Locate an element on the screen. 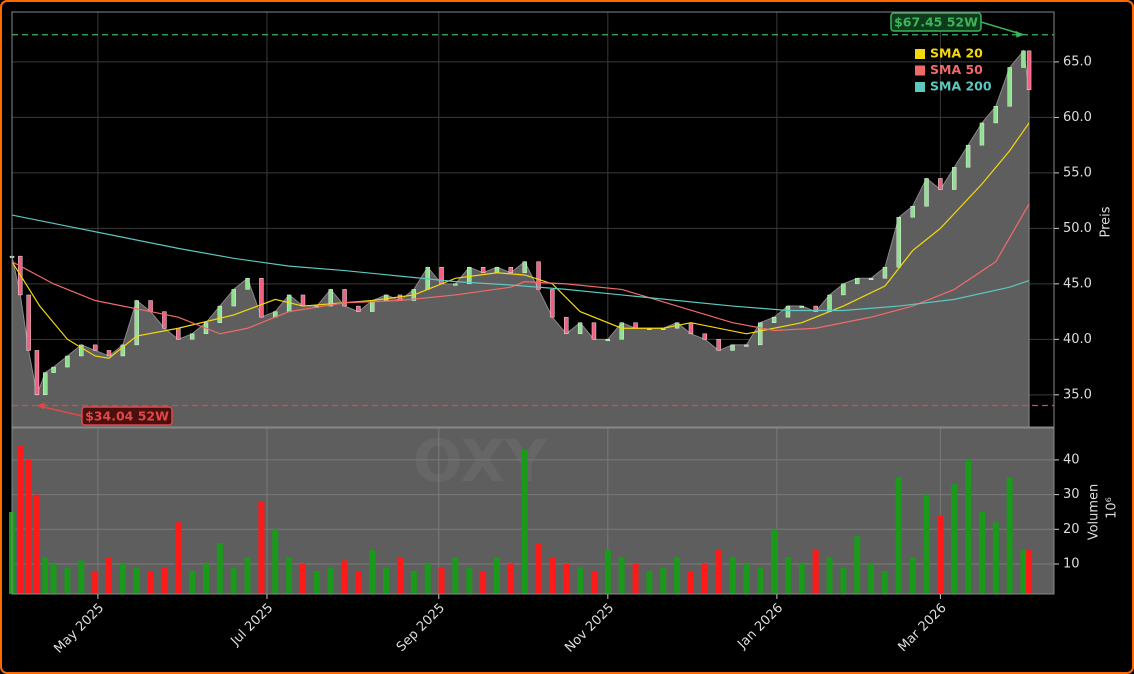 The height and width of the screenshot is (674, 1134). legend-label: SMA 20 is located at coordinates (956, 53).